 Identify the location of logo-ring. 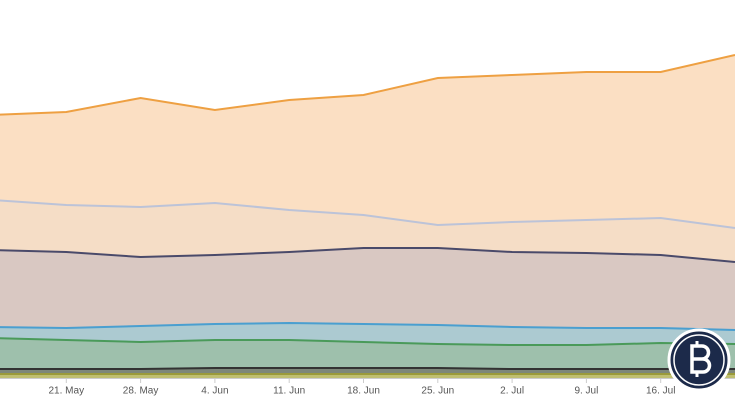
(699, 360).